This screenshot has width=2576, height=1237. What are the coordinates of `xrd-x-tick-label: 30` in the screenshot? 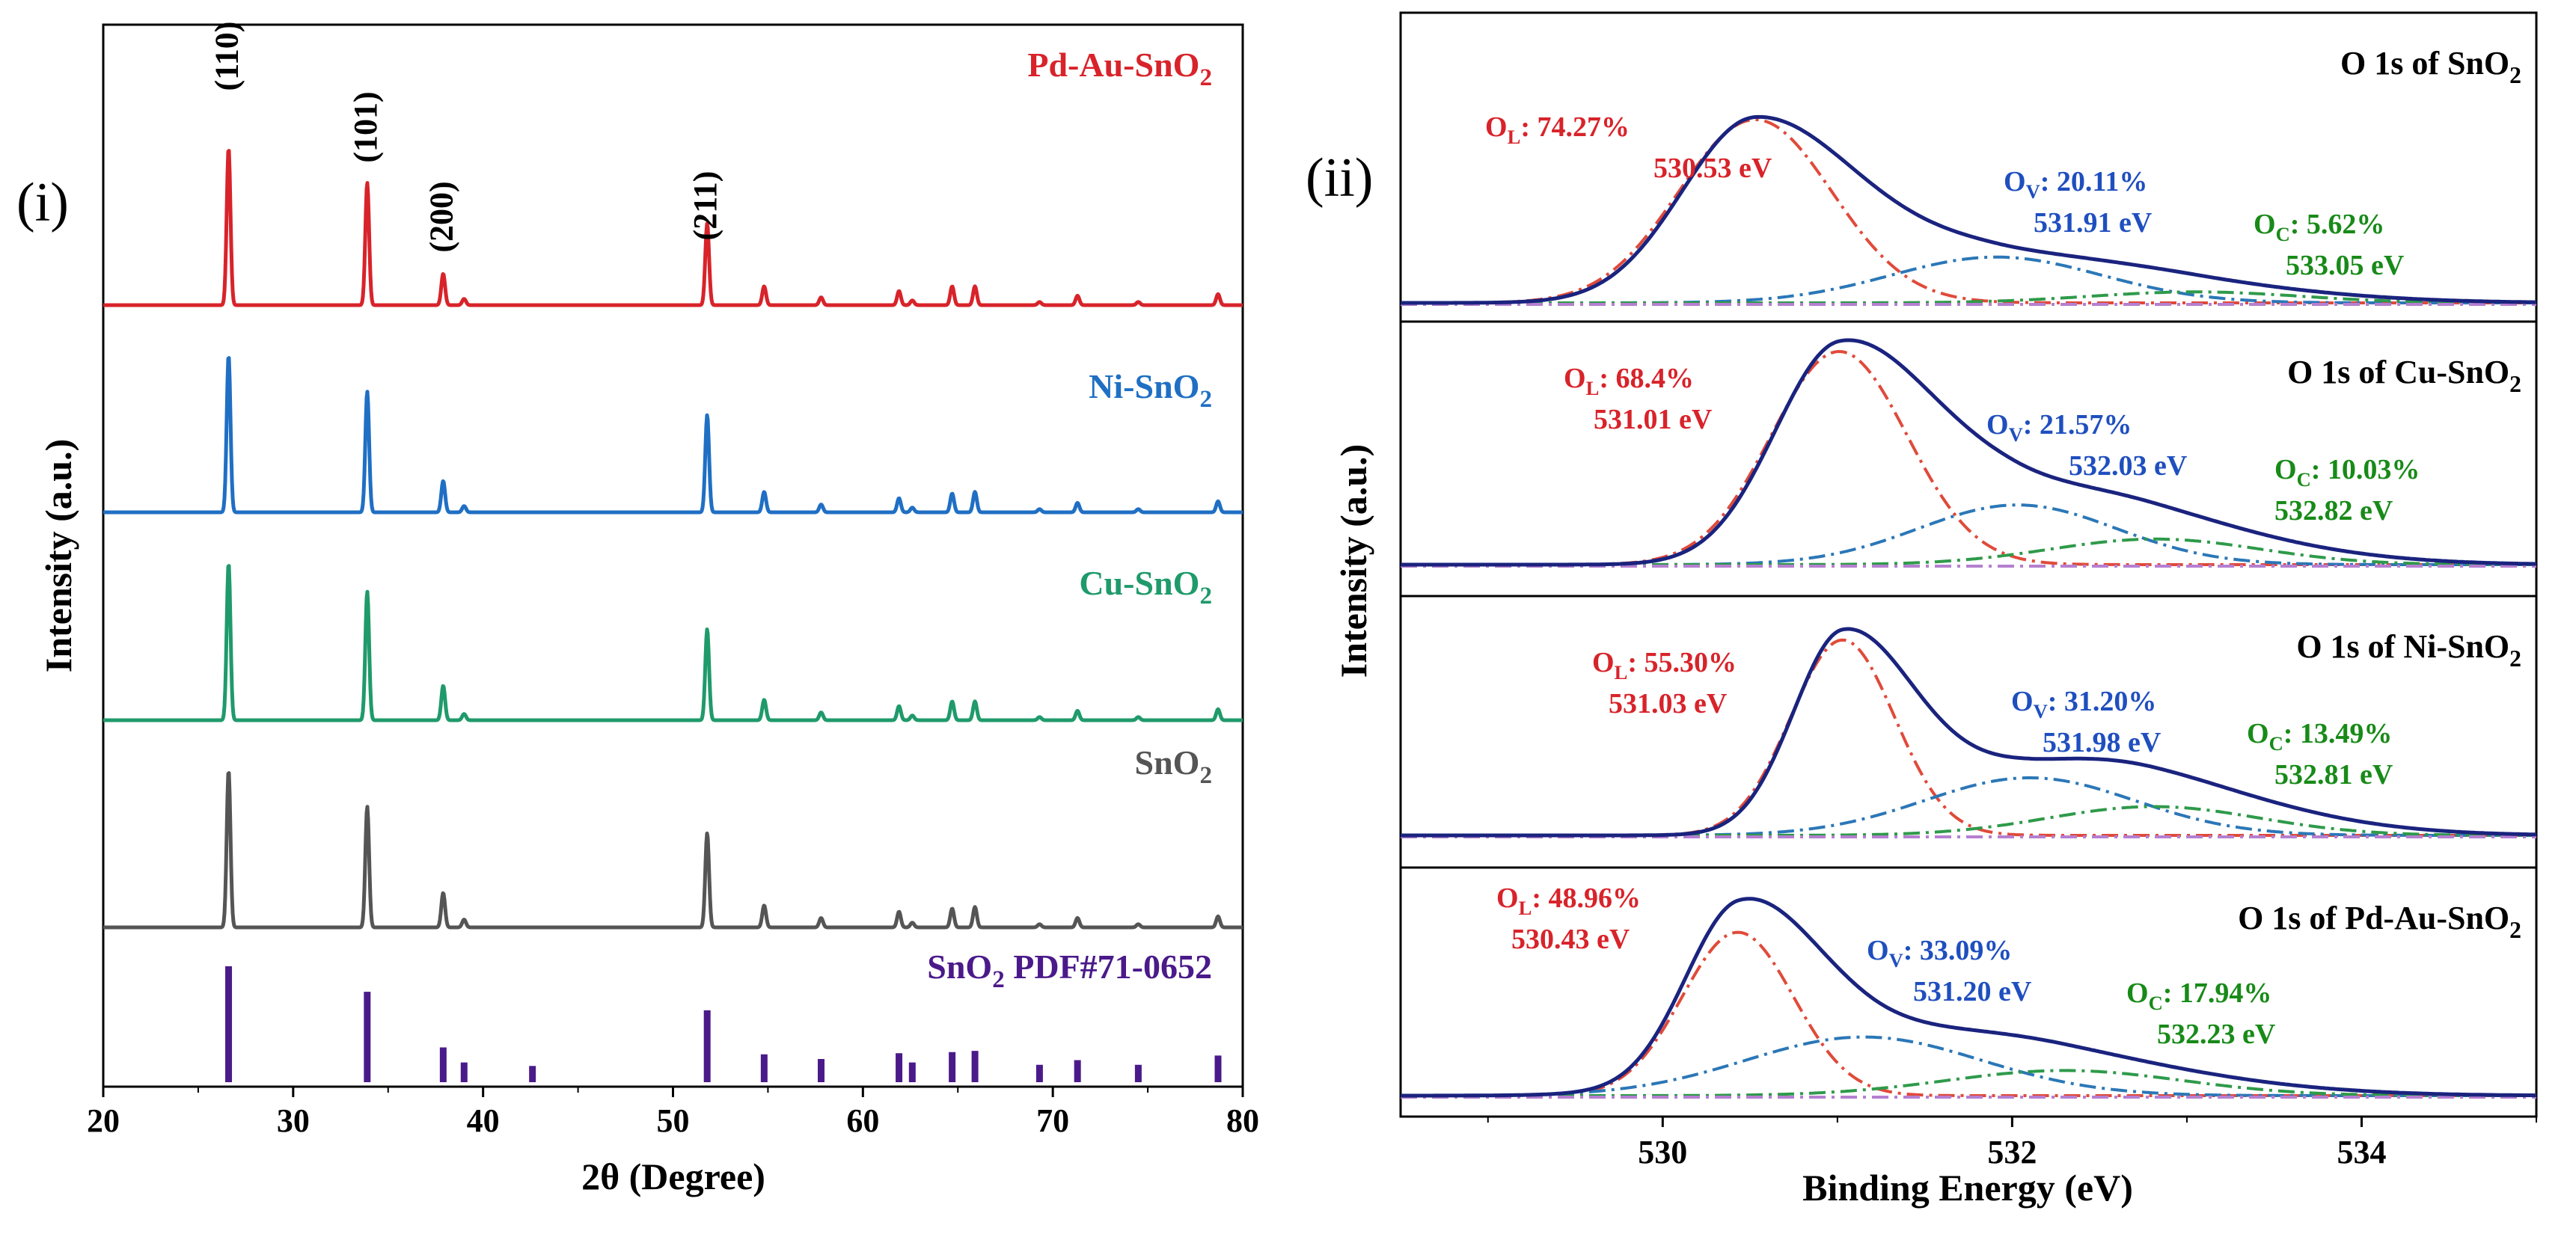 It's located at (293, 1121).